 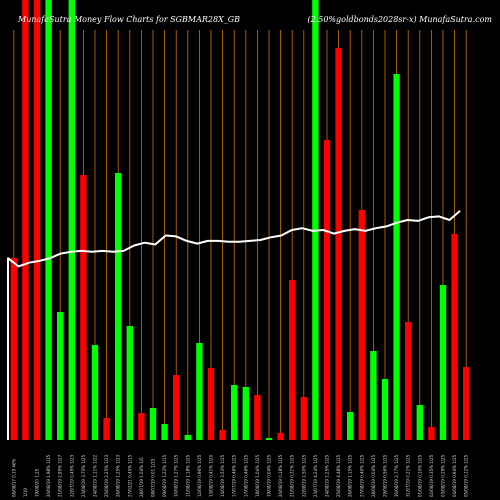 I want to click on x-tick-label: 25/08/19 2.25% 1/23, so click(x=106, y=475).